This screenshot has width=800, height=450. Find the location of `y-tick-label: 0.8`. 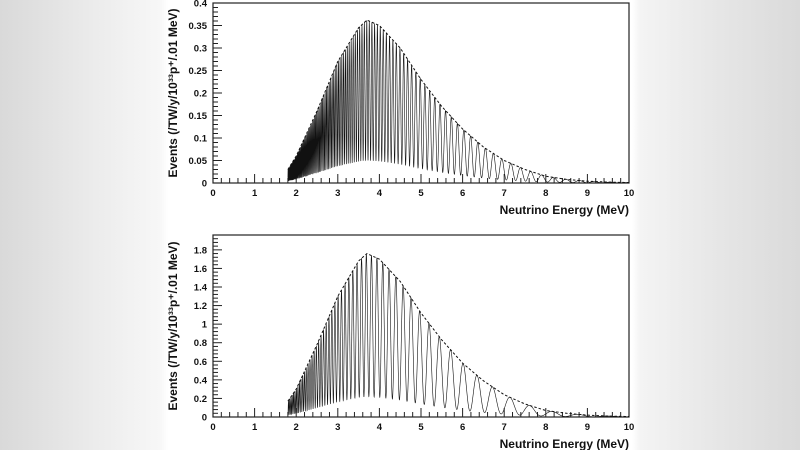

y-tick-label: 0.8 is located at coordinates (200, 343).